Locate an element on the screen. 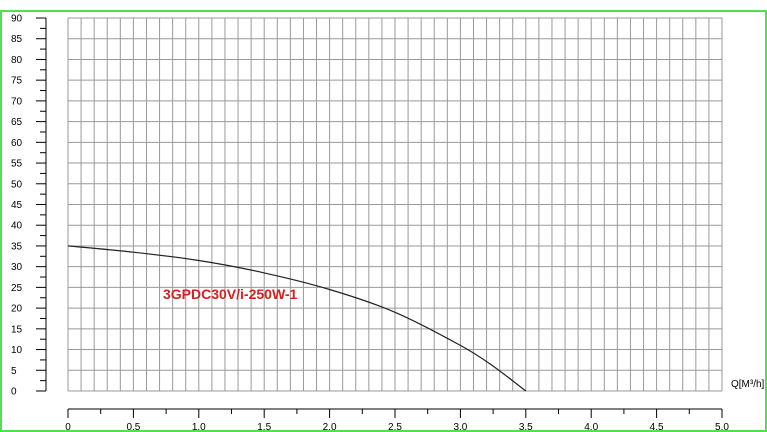  y-tick-label: 90 is located at coordinates (17, 19).